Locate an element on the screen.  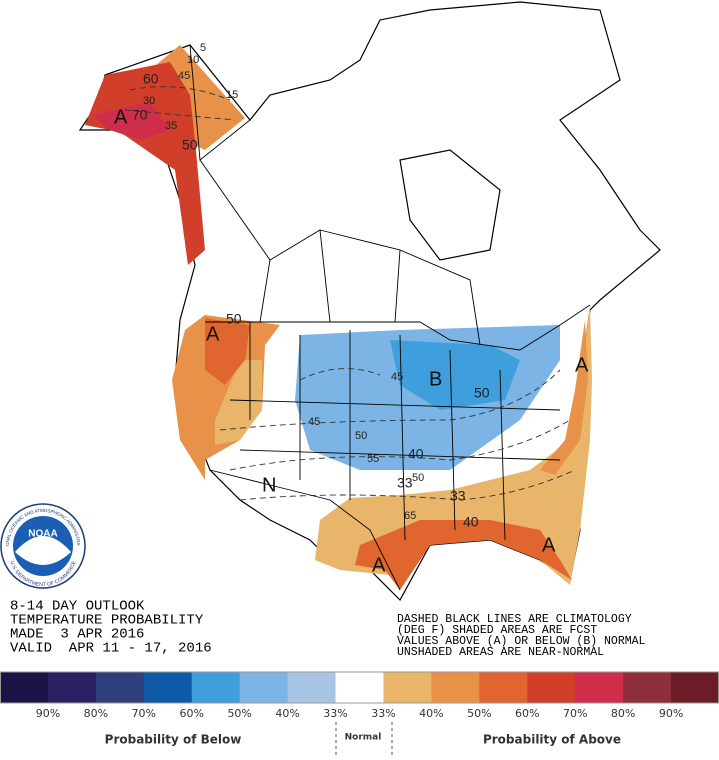
alaska-above-red is located at coordinates (145, 163).